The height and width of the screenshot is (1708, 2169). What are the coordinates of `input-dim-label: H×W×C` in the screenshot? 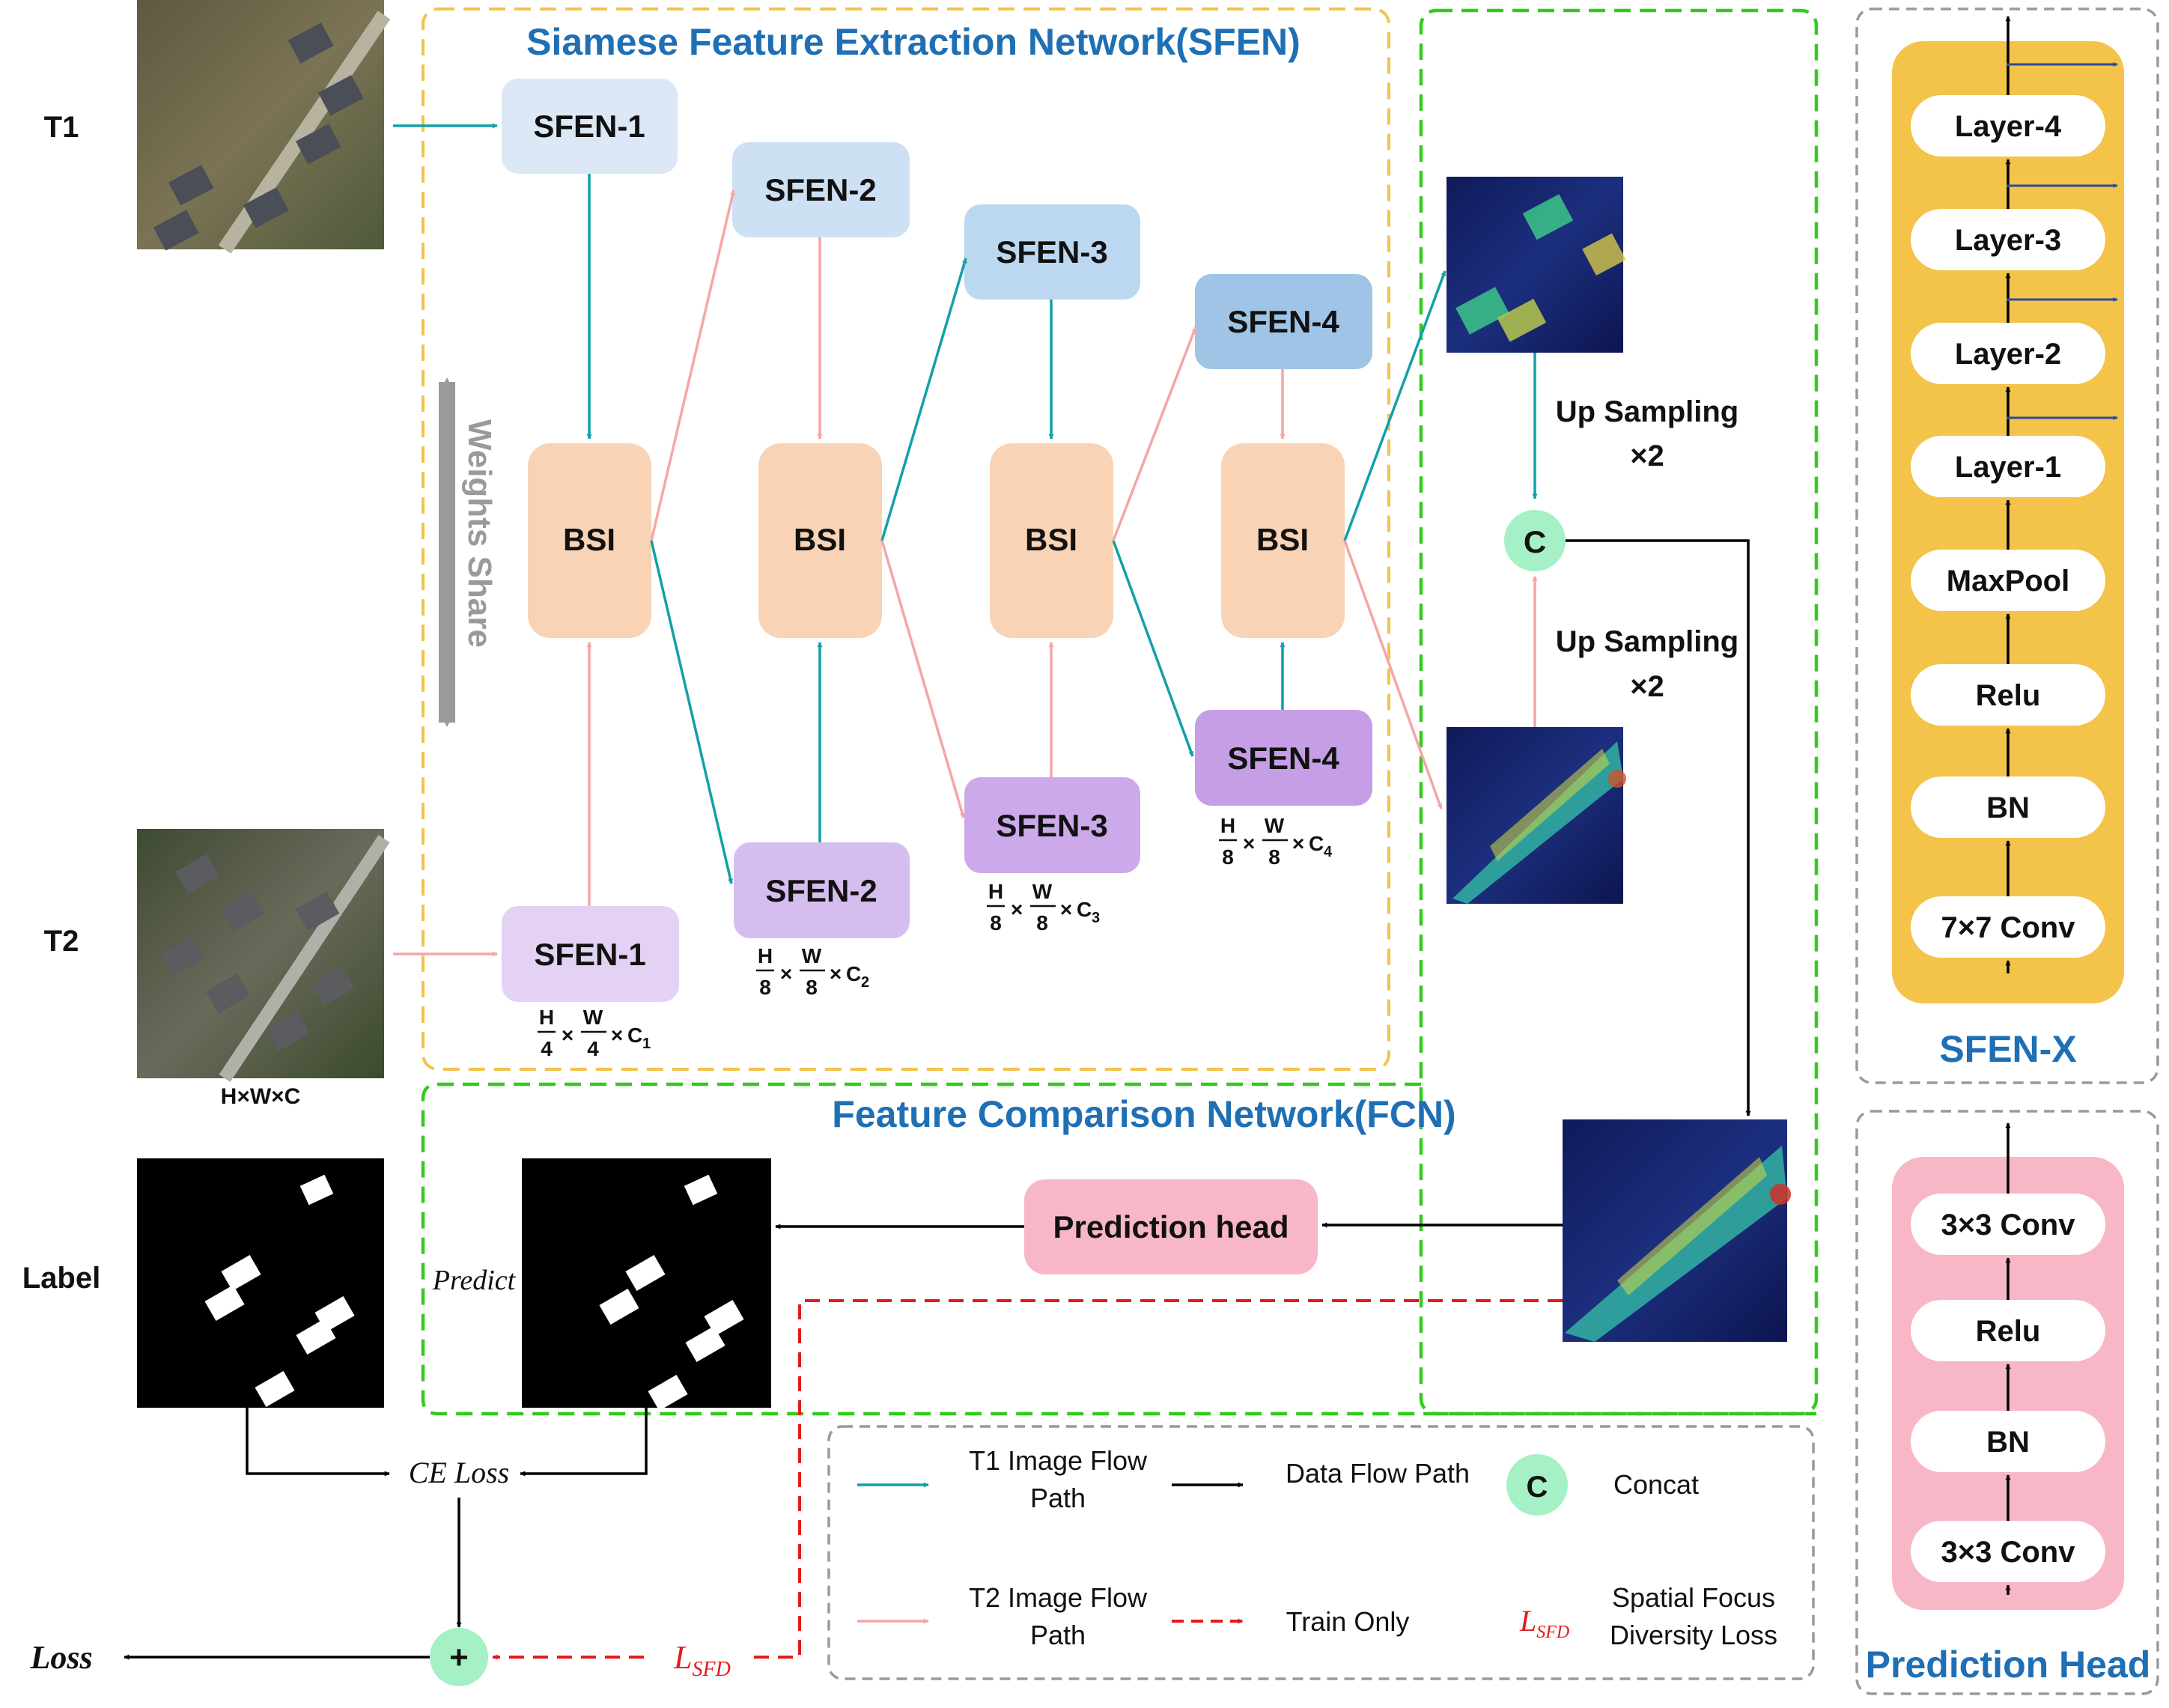 It's located at (261, 1096).